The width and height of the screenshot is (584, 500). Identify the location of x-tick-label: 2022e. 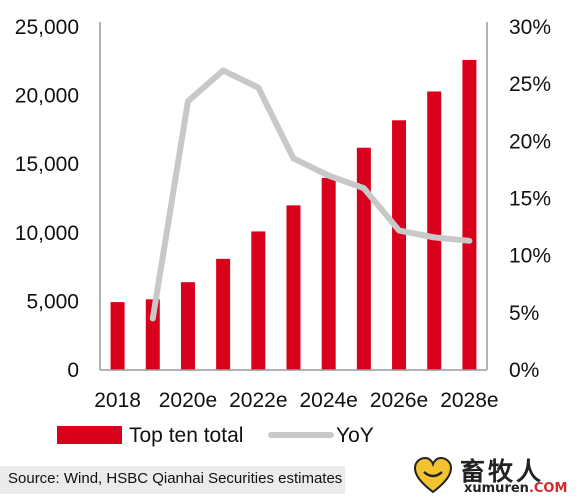
(258, 400).